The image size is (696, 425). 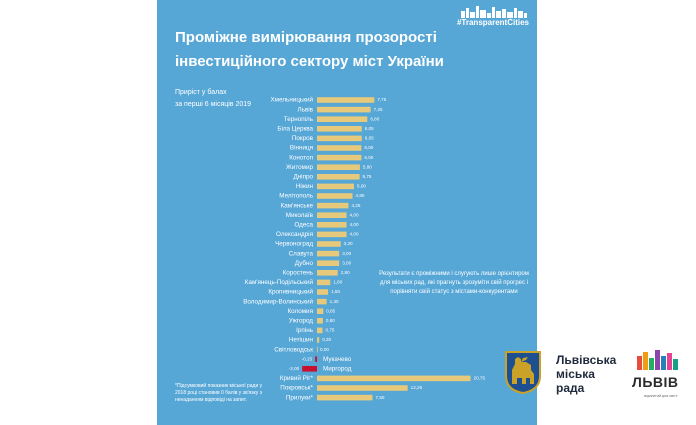 I want to click on value-label-13: 4,00, so click(x=354, y=224).